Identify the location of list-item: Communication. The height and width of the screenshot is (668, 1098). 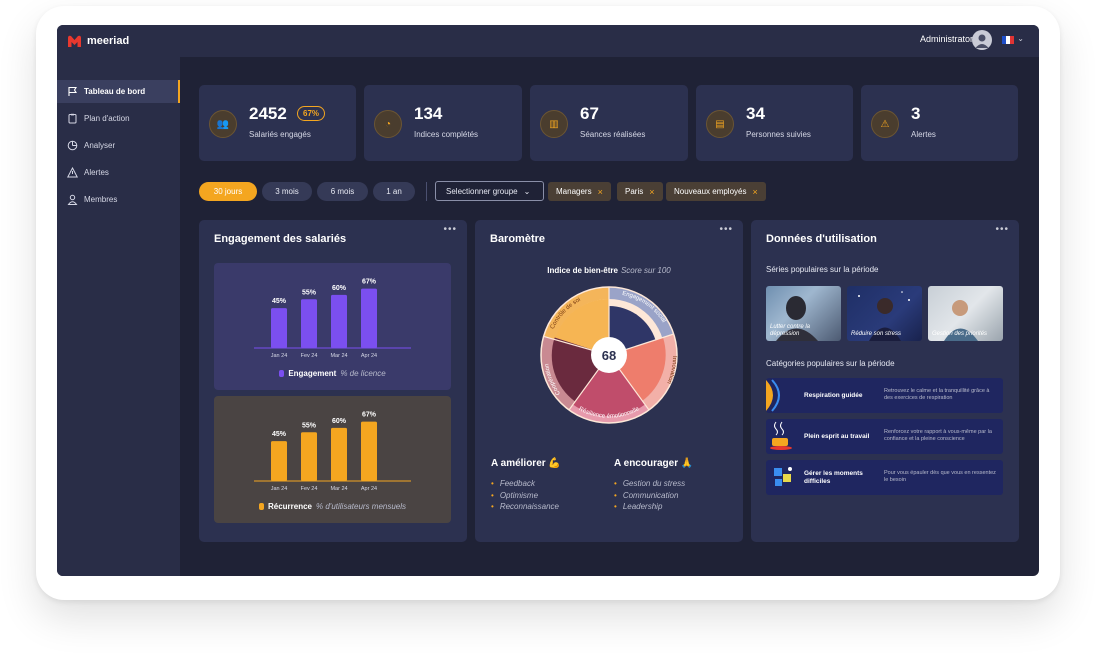
(649, 496).